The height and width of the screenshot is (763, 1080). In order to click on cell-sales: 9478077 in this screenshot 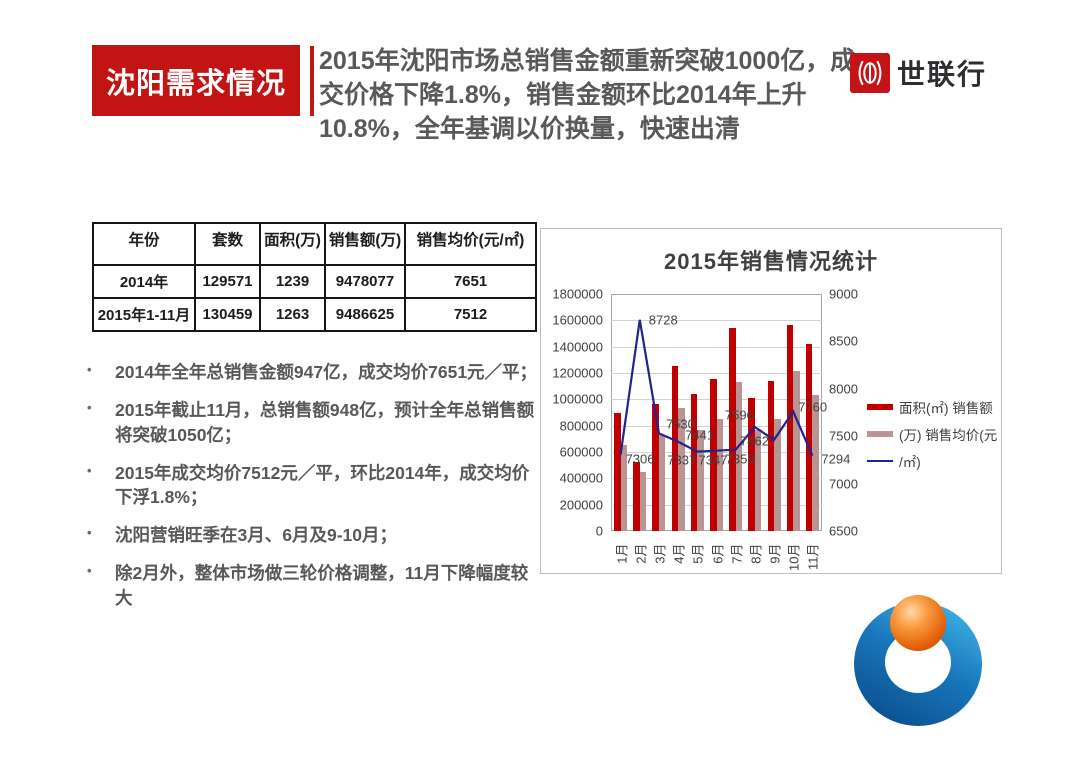, I will do `click(365, 281)`.